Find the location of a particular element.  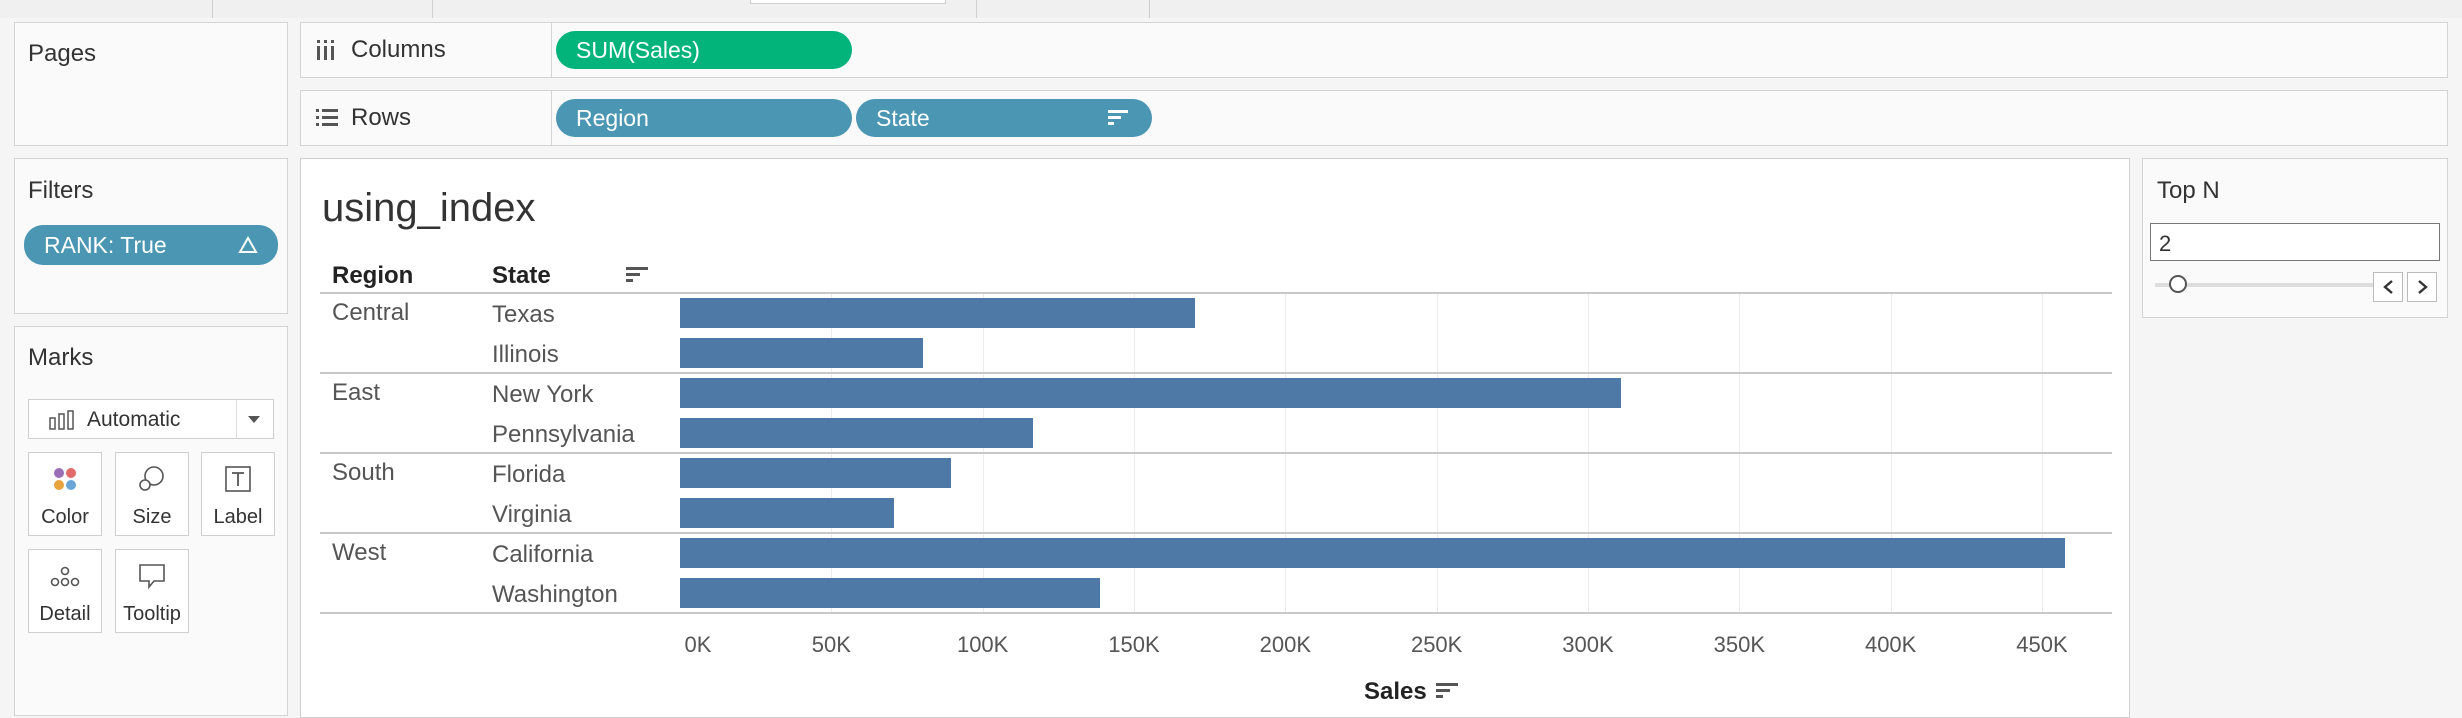

mark-type-dropdown: Automatic is located at coordinates (151, 419).